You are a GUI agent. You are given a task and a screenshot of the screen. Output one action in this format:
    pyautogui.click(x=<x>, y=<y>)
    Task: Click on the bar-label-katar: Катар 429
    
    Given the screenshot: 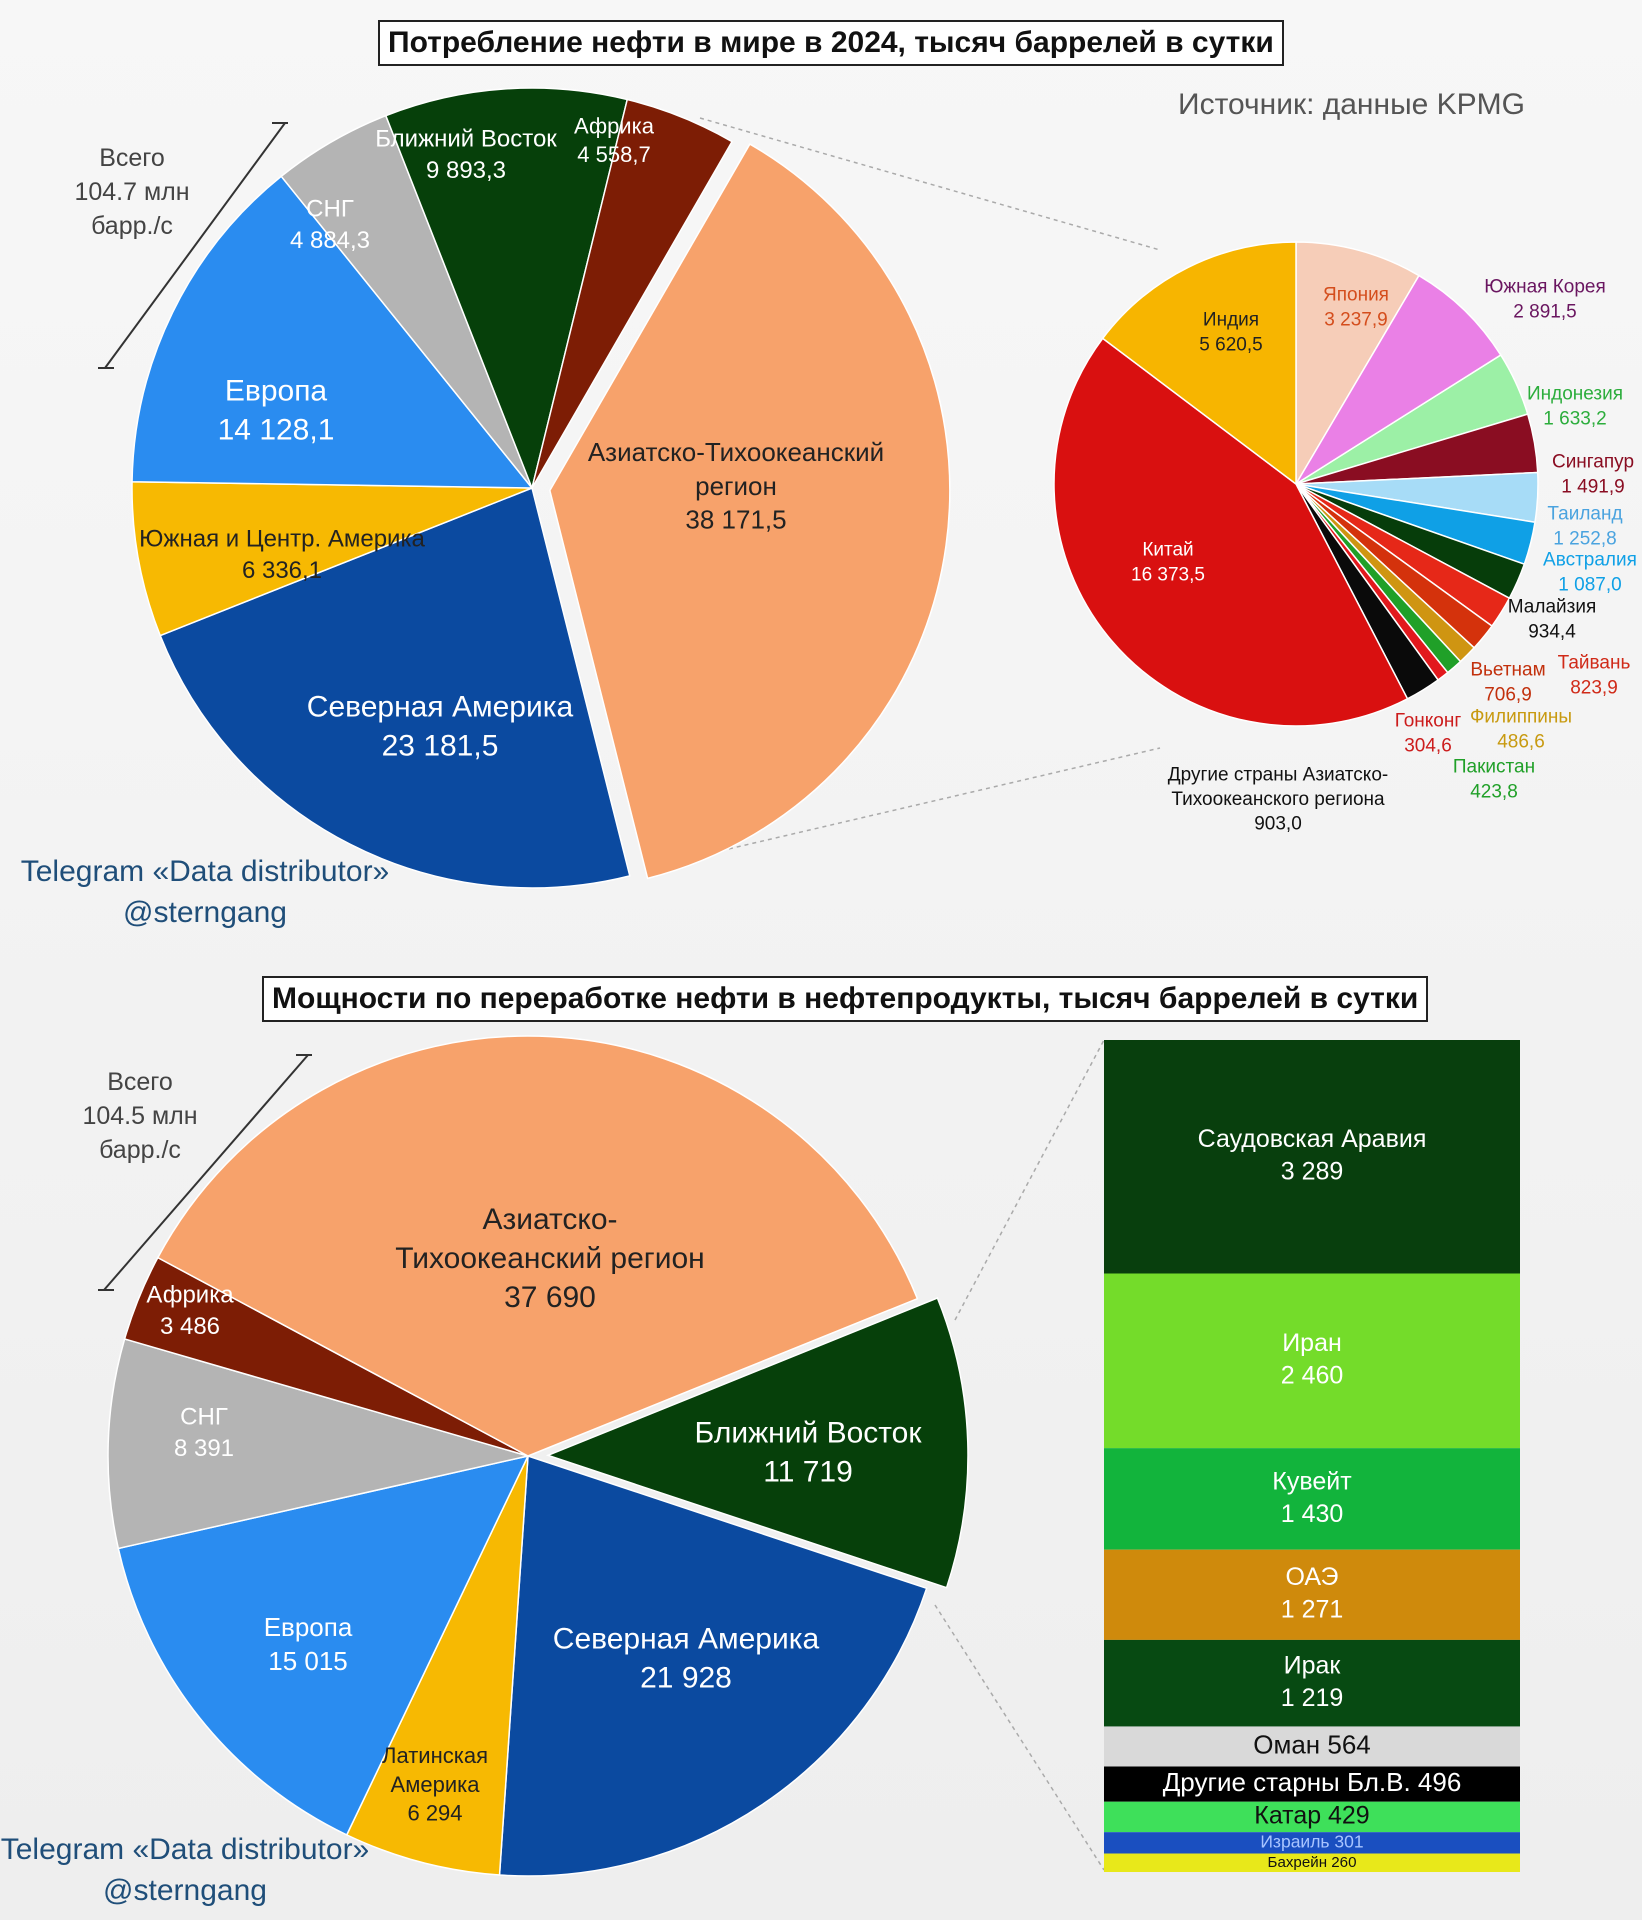 What is the action you would take?
    pyautogui.click(x=1311, y=1816)
    